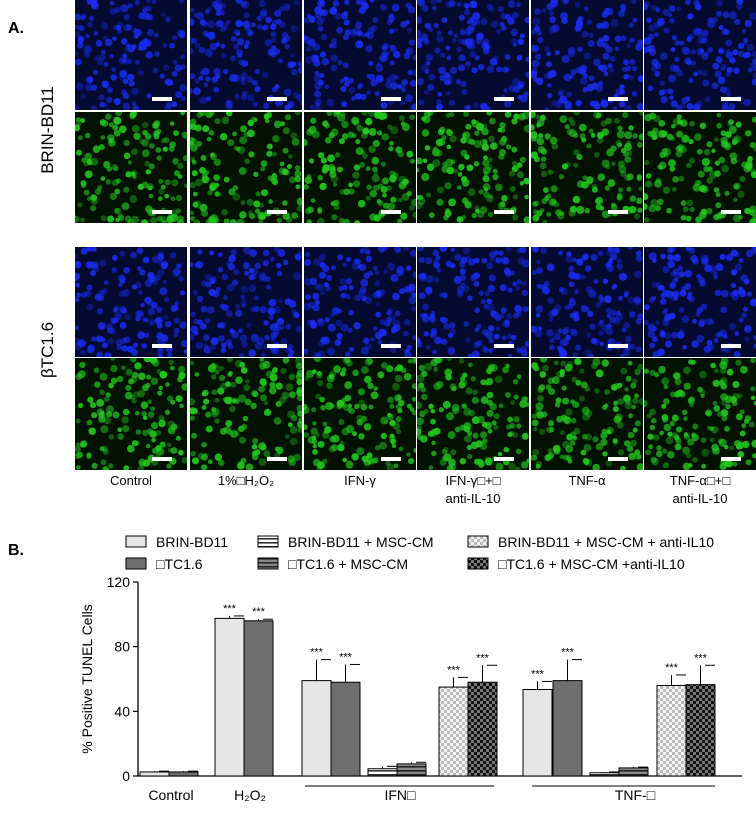  What do you see at coordinates (131, 167) in the screenshot?
I see `micrograph-tunel-r1-c0` at bounding box center [131, 167].